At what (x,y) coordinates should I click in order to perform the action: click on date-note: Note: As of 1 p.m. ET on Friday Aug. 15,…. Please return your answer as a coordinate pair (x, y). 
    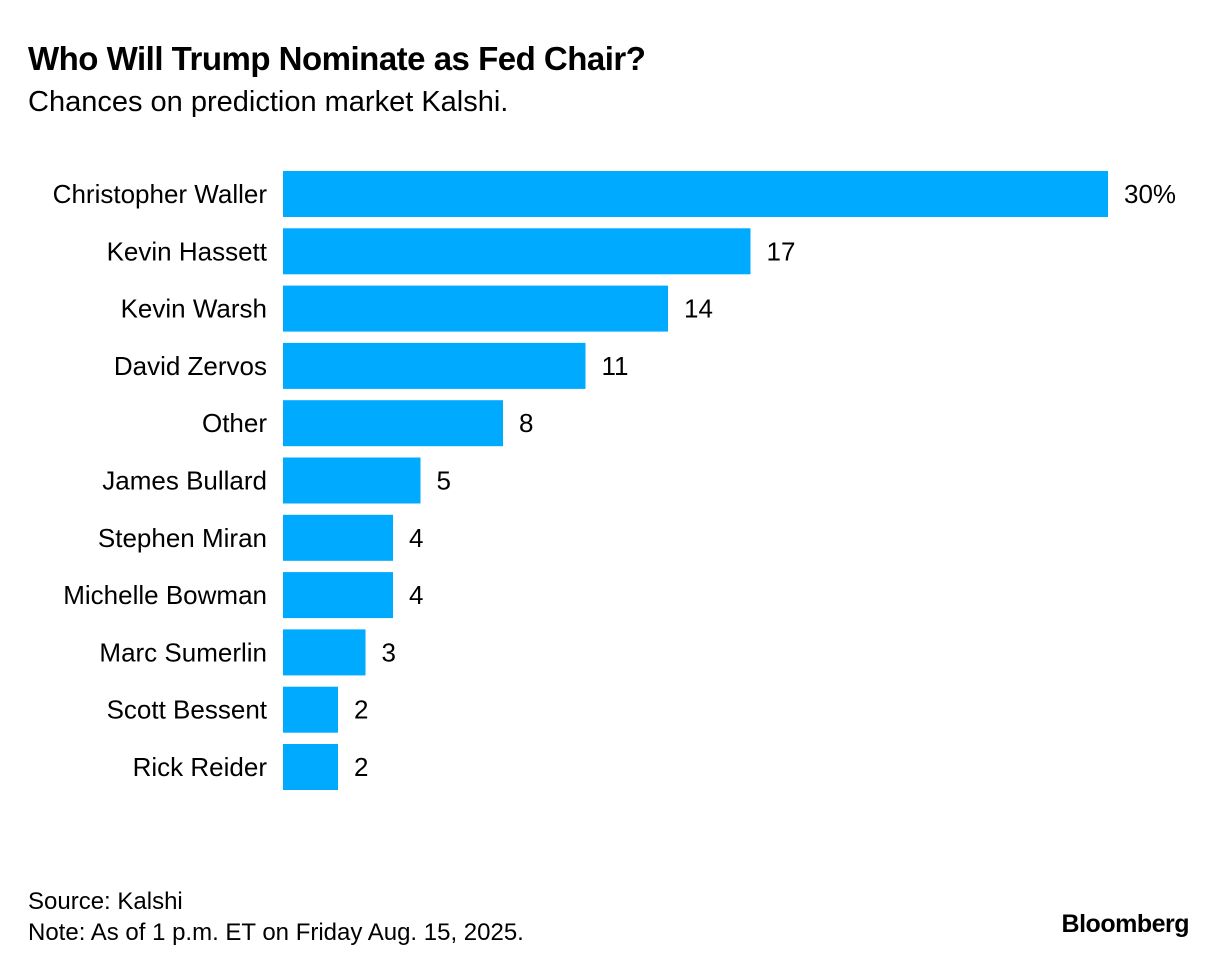
    Looking at the image, I should click on (276, 932).